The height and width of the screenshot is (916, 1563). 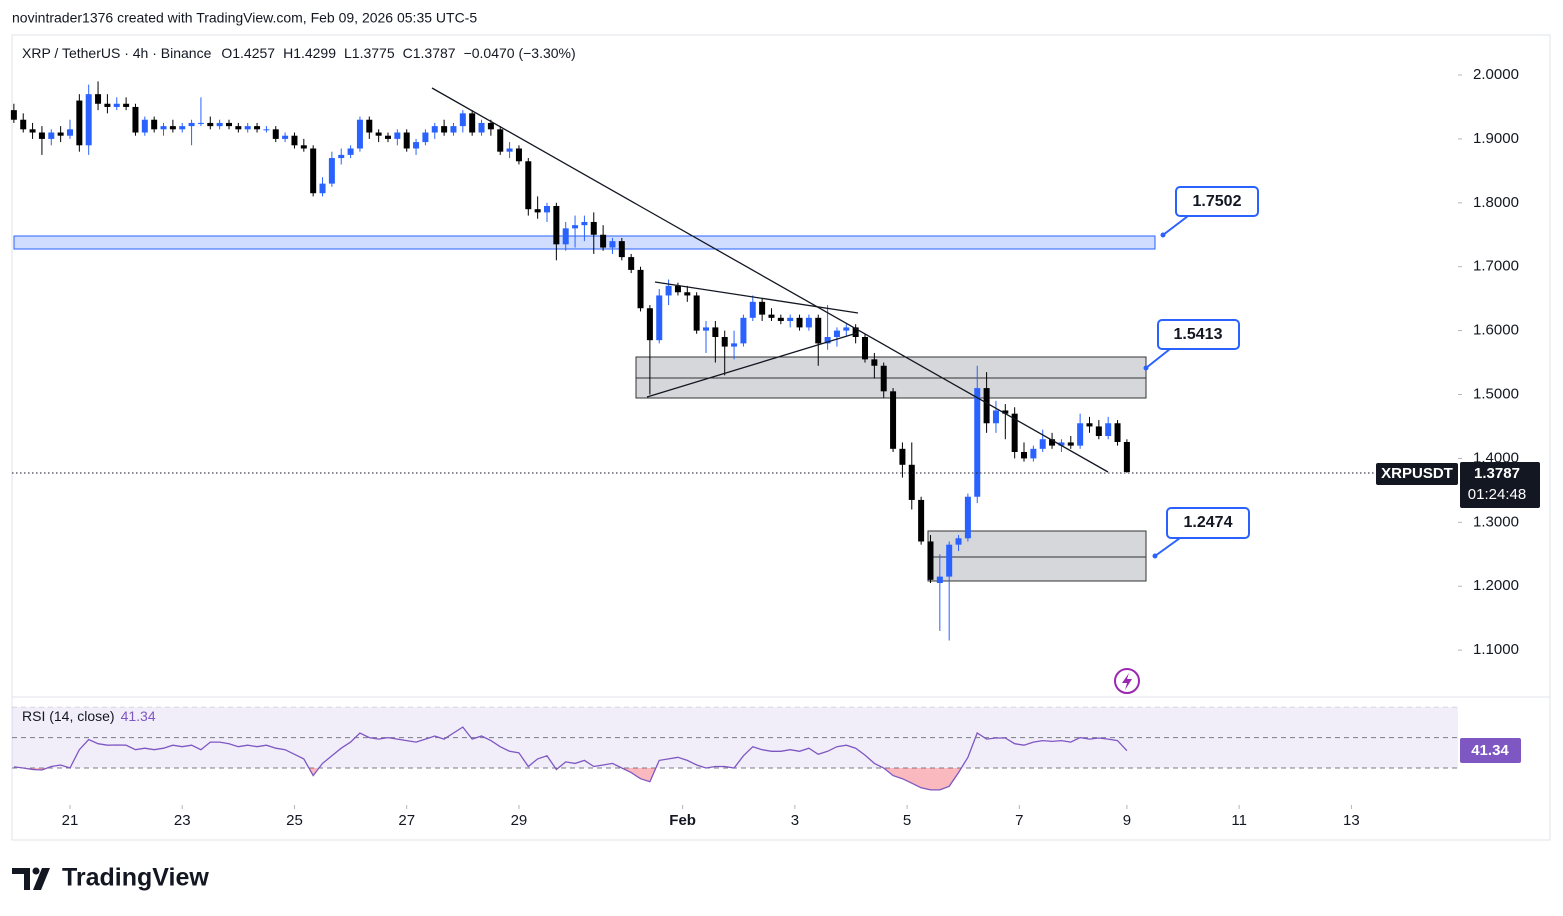 I want to click on last-price: 1.3787, so click(x=1497, y=473).